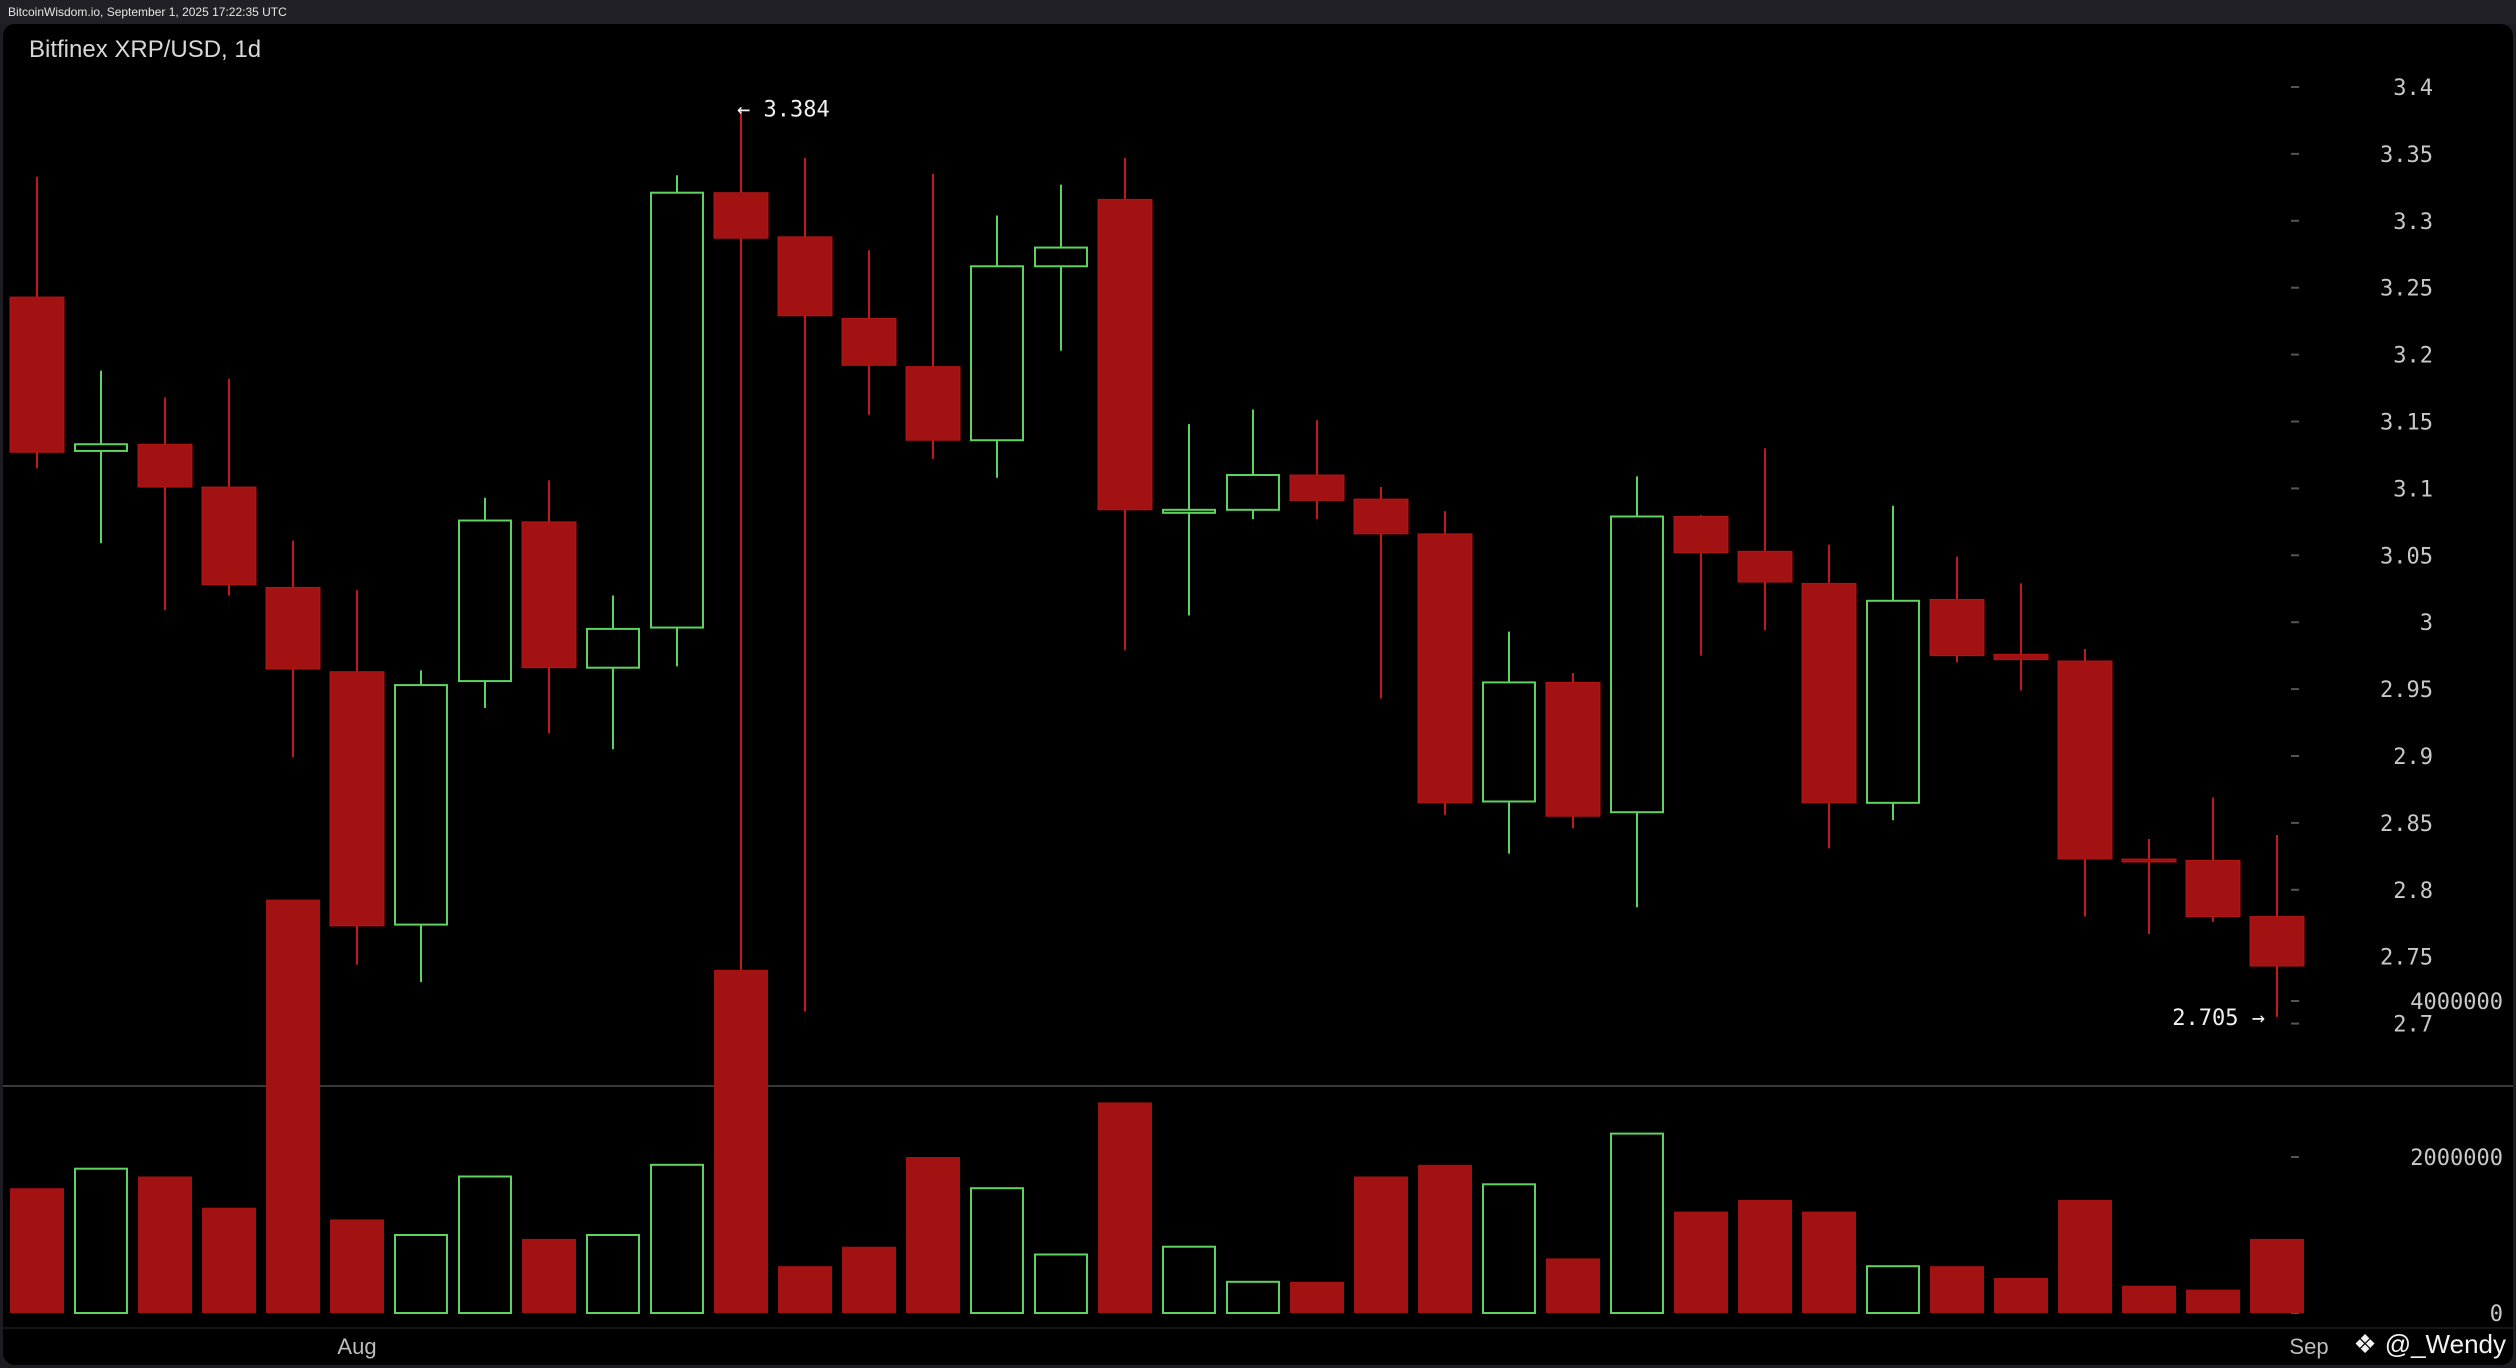 The width and height of the screenshot is (2516, 1368). What do you see at coordinates (2413, 1025) in the screenshot?
I see `price-tick-label: 2.7` at bounding box center [2413, 1025].